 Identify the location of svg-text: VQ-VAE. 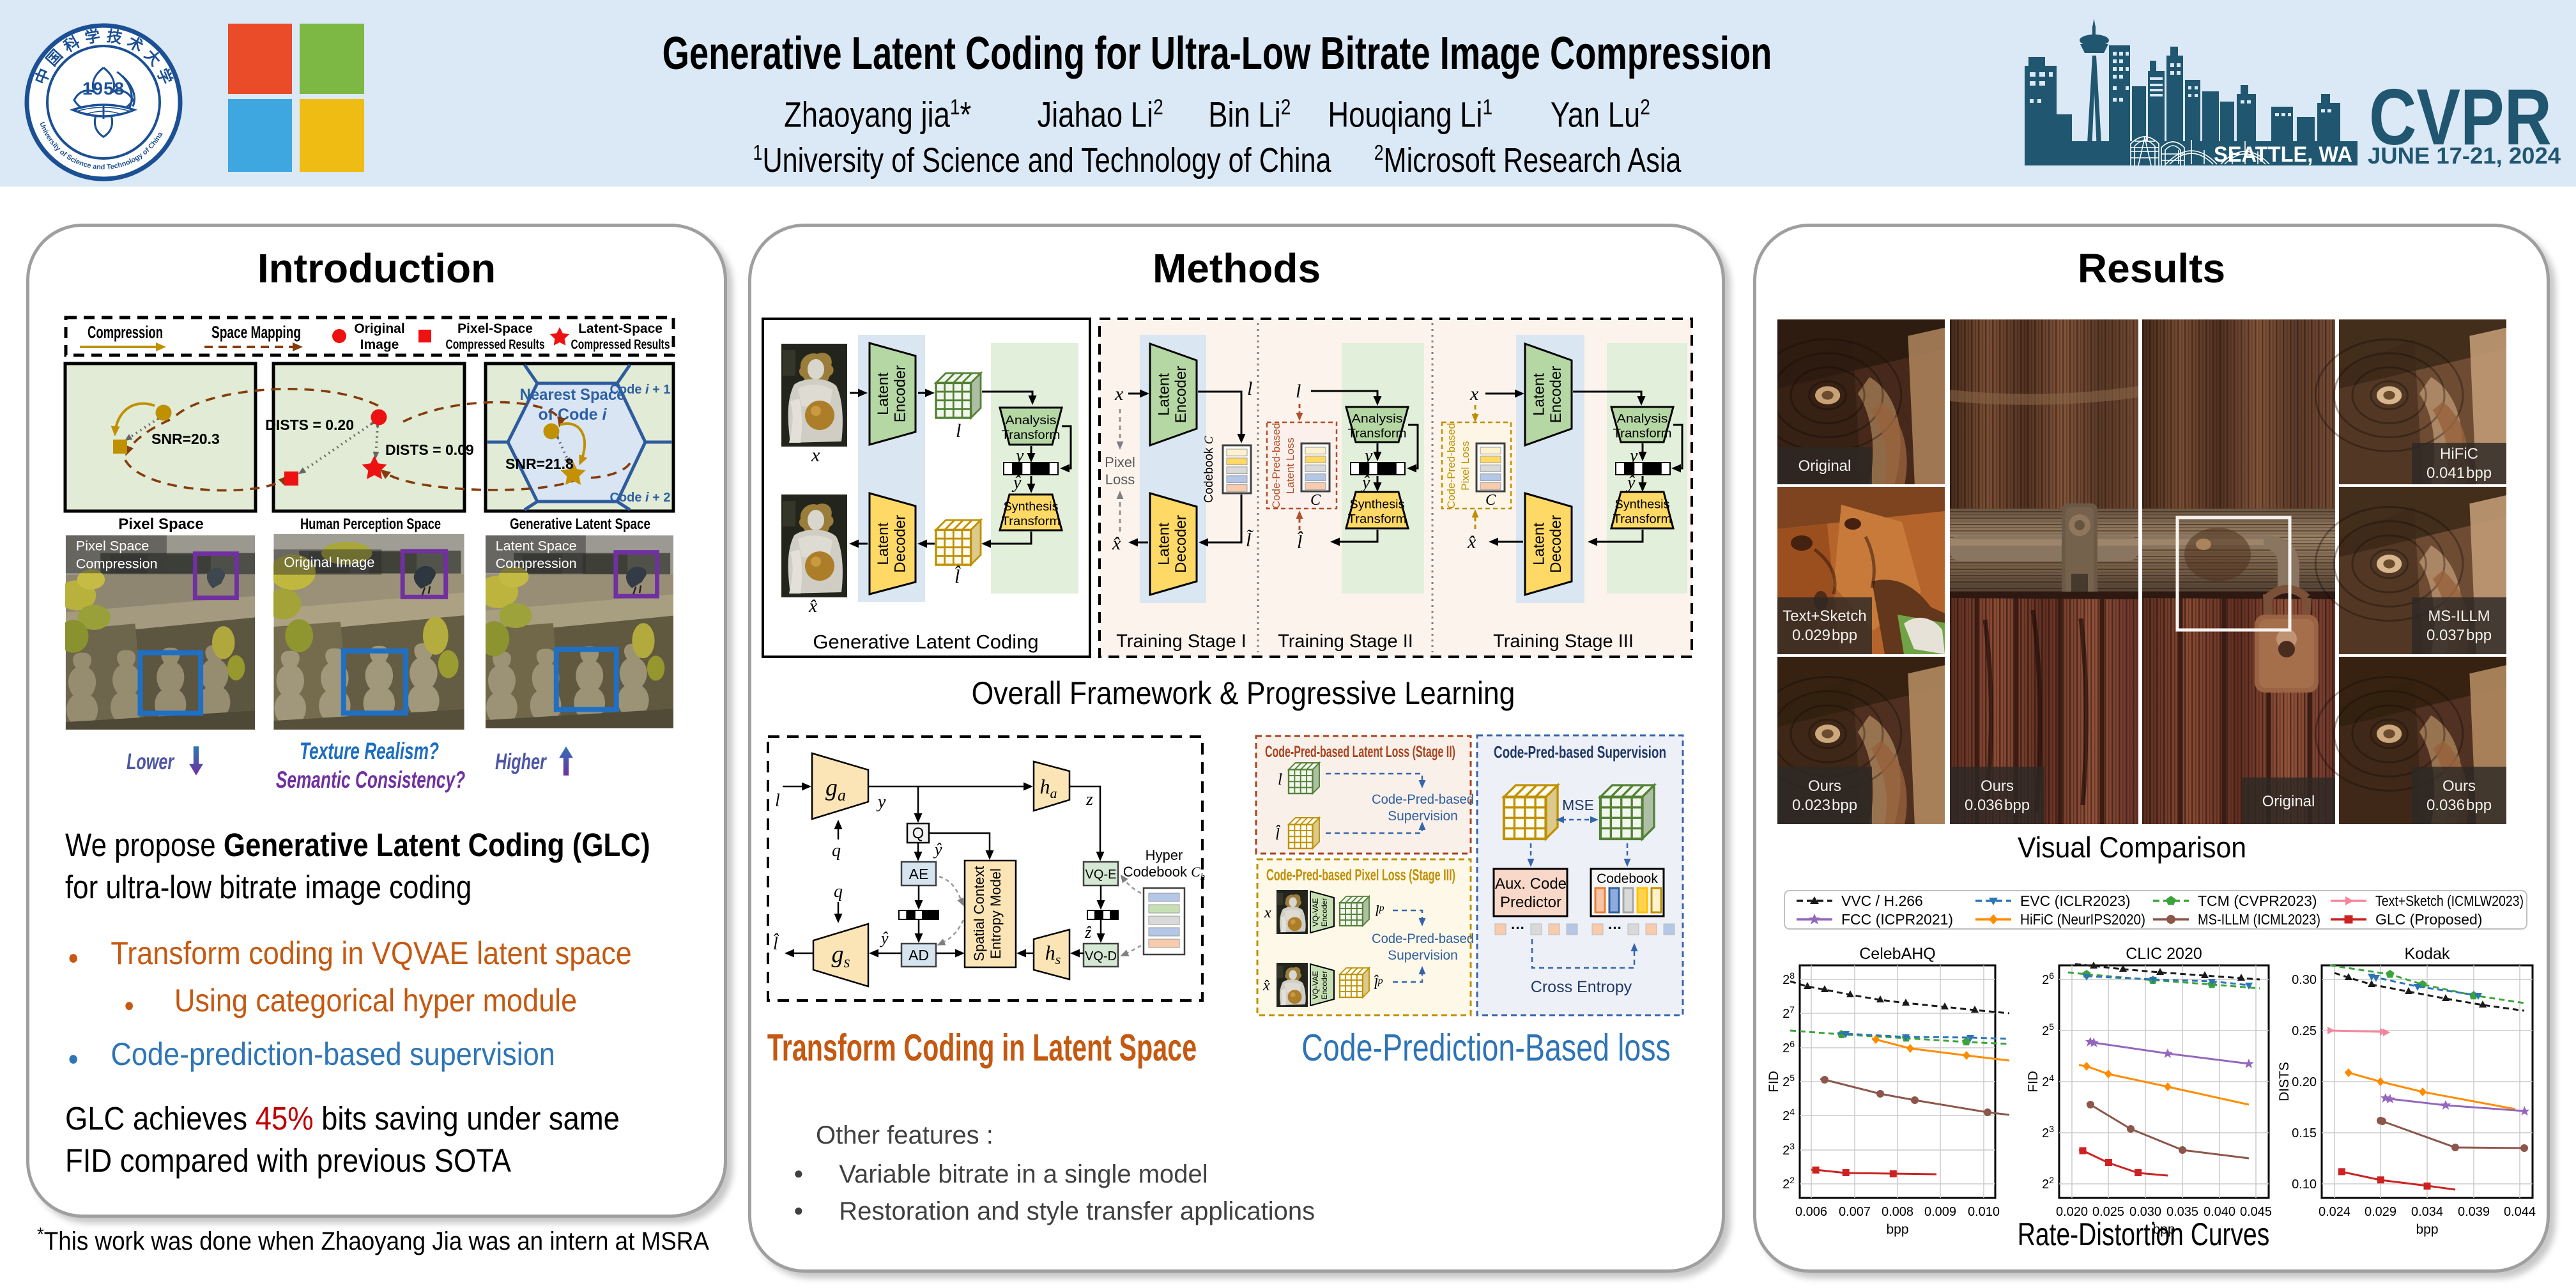
(1315, 985).